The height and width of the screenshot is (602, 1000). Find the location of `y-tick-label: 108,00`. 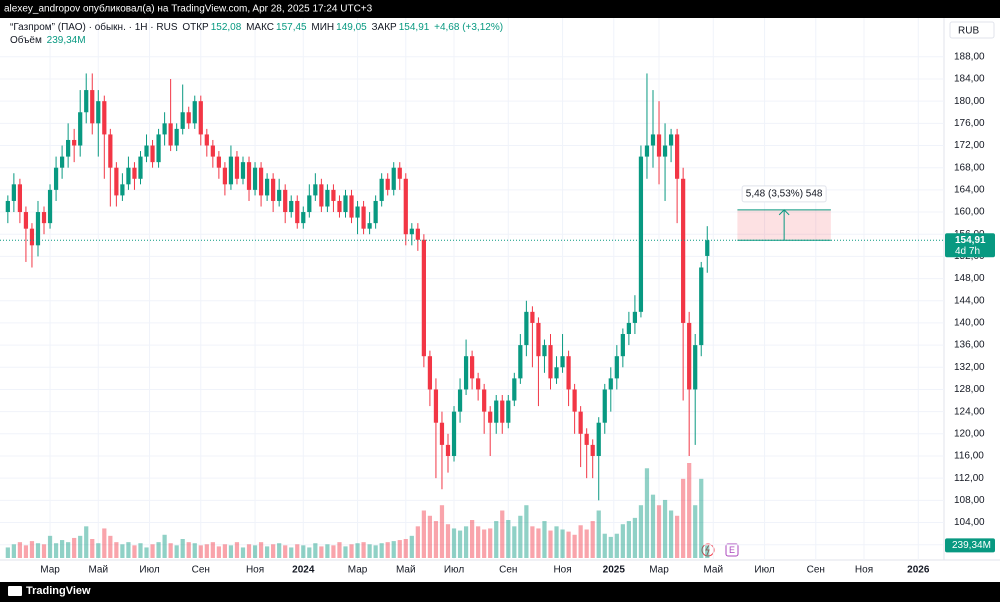

y-tick-label: 108,00 is located at coordinates (969, 500).